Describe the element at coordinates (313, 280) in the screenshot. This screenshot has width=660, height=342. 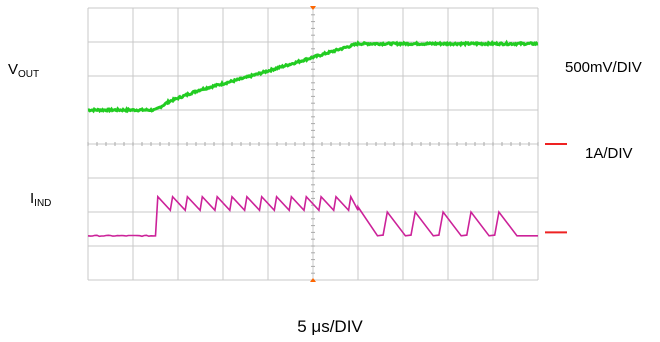
I see `trigger-marker-bottom` at that location.